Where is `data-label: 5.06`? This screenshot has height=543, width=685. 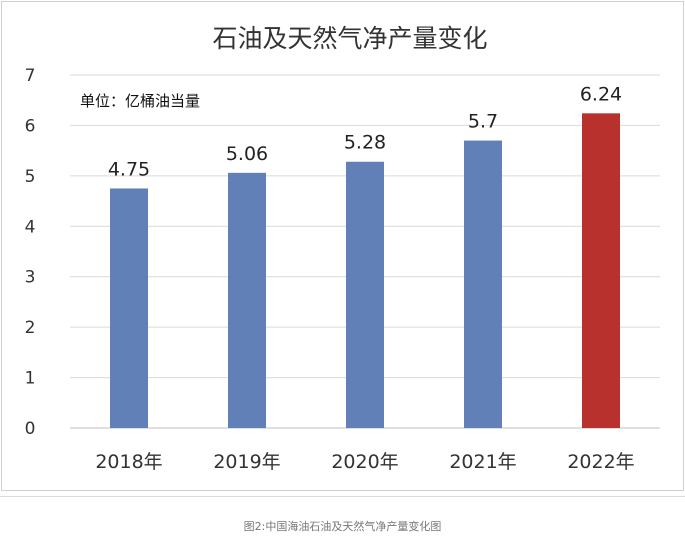 data-label: 5.06 is located at coordinates (247, 154).